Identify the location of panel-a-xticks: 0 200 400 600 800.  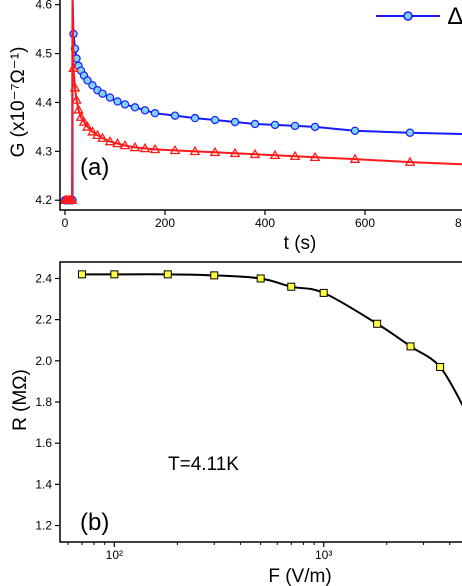
(262, 220).